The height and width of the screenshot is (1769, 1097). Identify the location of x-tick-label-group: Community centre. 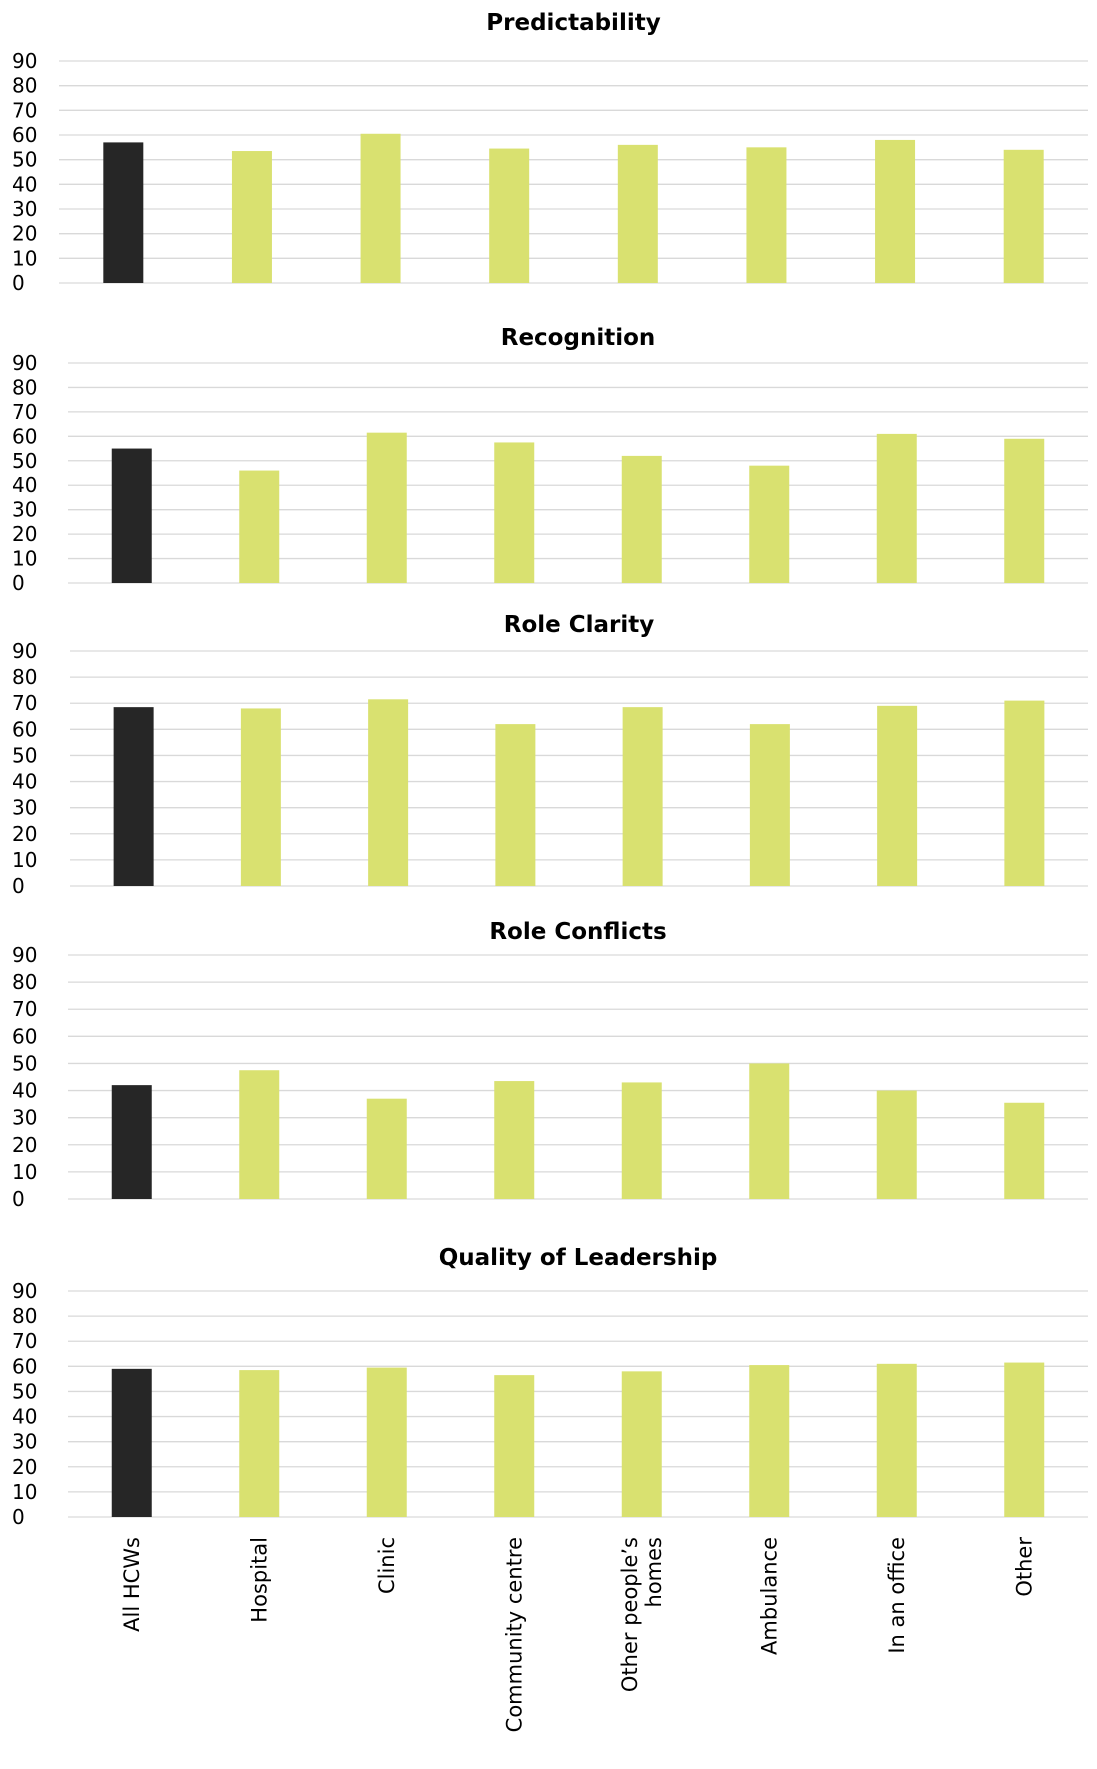
(514, 1634).